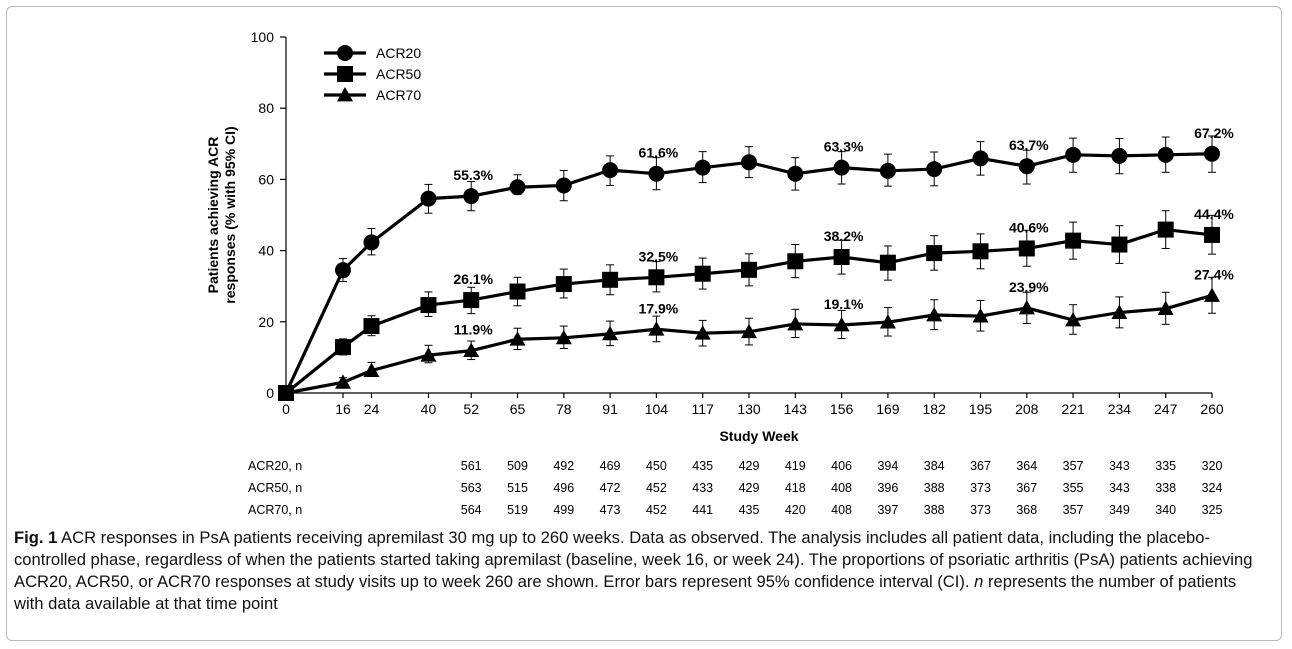 This screenshot has height=649, width=1292. I want to click on x-tick-label: 117, so click(703, 409).